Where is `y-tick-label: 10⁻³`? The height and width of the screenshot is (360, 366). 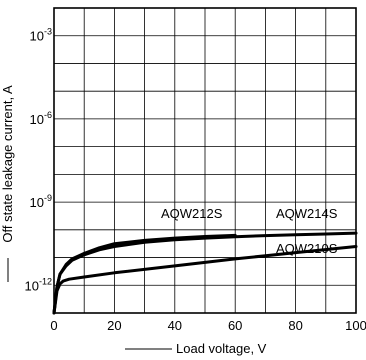
y-tick-label: 10⁻³ is located at coordinates (41, 35).